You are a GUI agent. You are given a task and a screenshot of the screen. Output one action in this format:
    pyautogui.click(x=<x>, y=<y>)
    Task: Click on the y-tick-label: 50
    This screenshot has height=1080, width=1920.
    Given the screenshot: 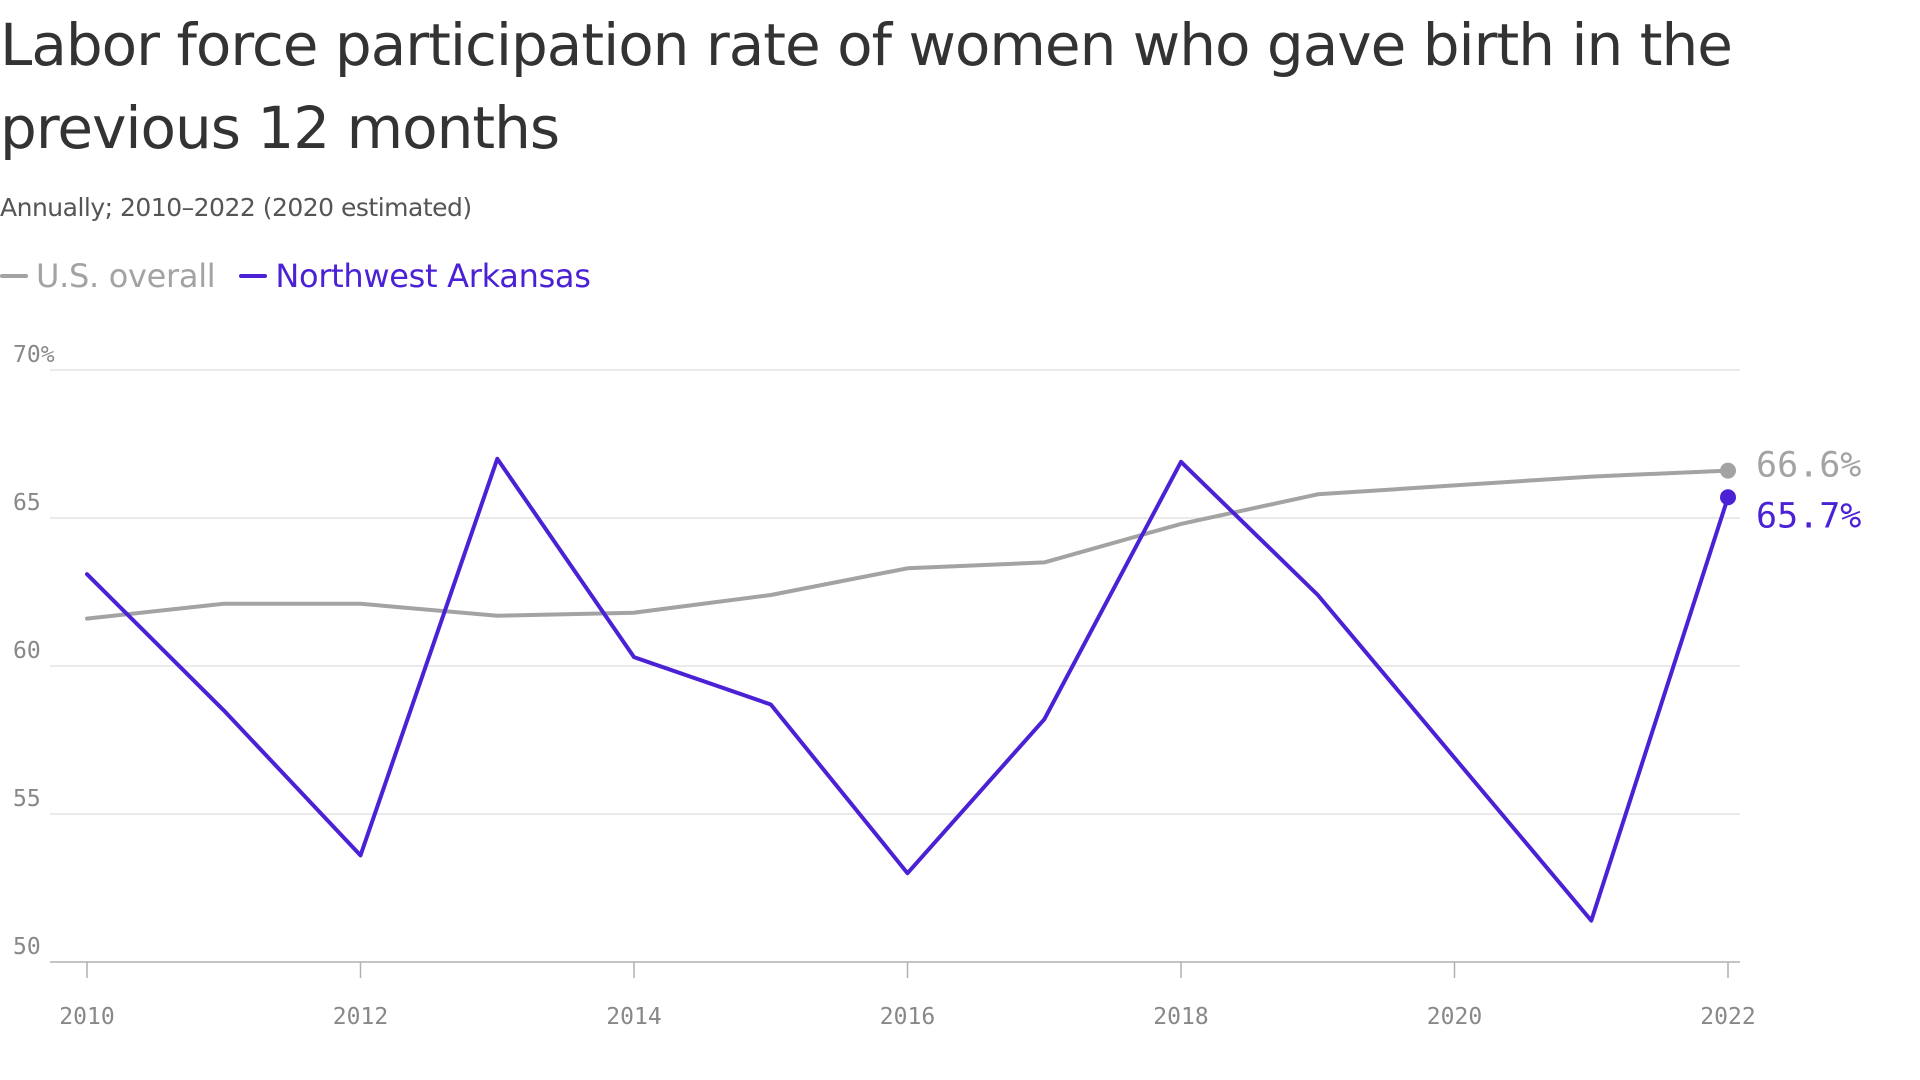 What is the action you would take?
    pyautogui.click(x=27, y=947)
    